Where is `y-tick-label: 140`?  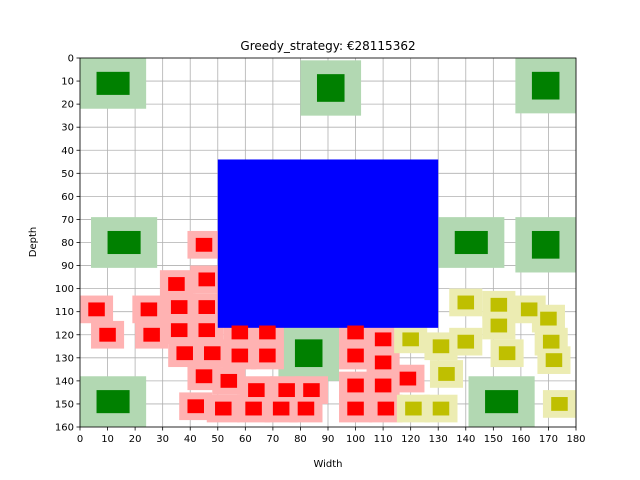
y-tick-label: 140 is located at coordinates (64, 381).